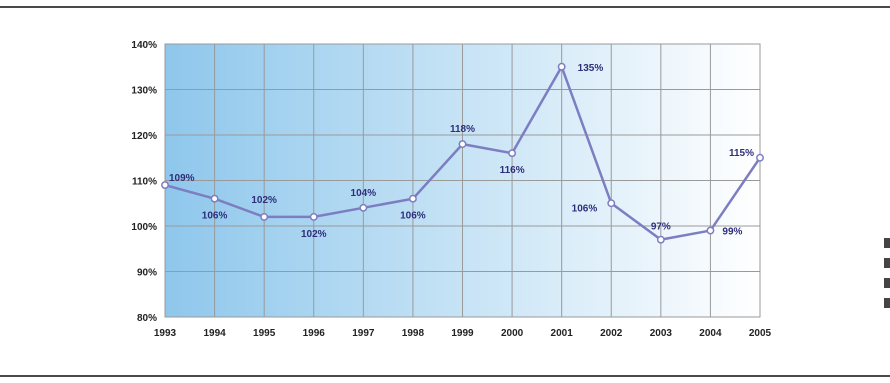 The height and width of the screenshot is (383, 890). Describe the element at coordinates (364, 193) in the screenshot. I see `data-label: 104%` at that location.